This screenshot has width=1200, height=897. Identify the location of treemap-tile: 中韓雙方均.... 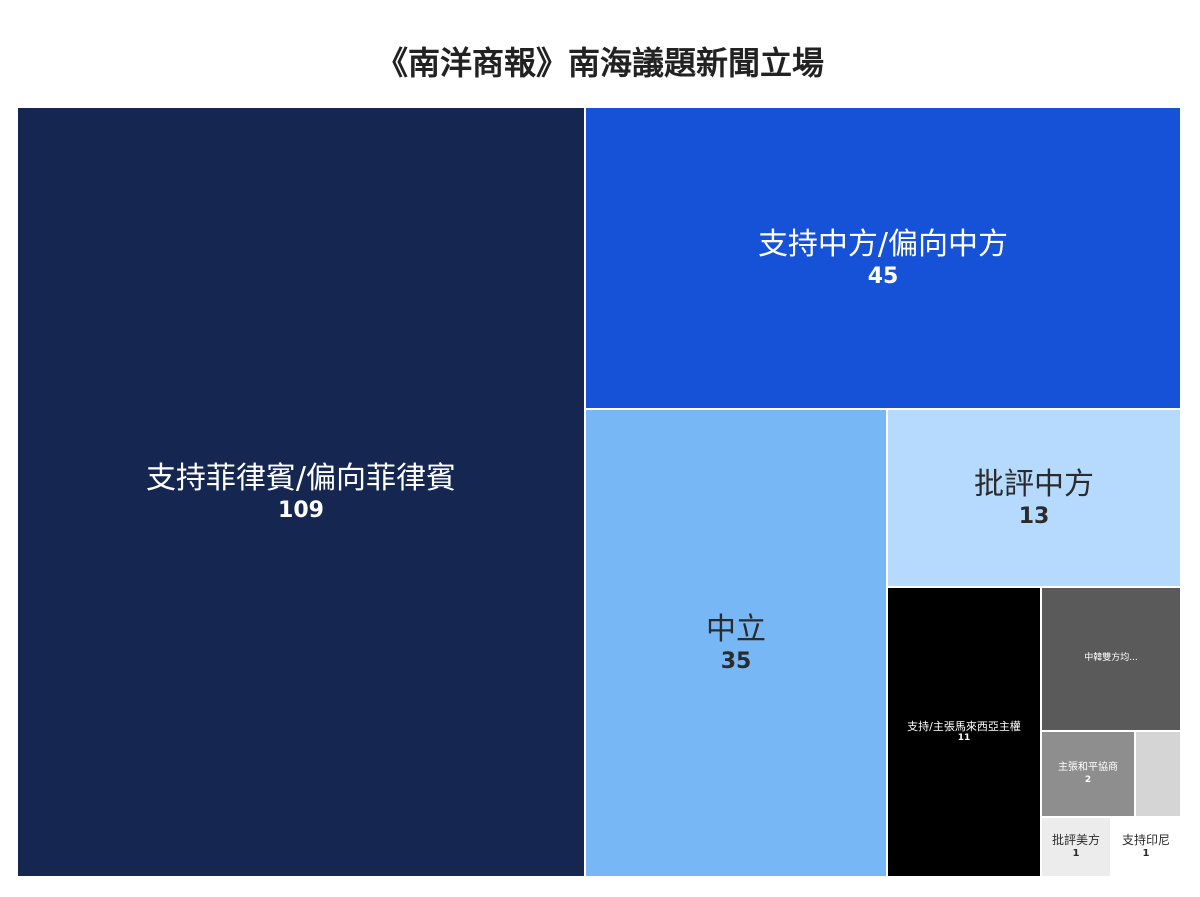
(1112, 660).